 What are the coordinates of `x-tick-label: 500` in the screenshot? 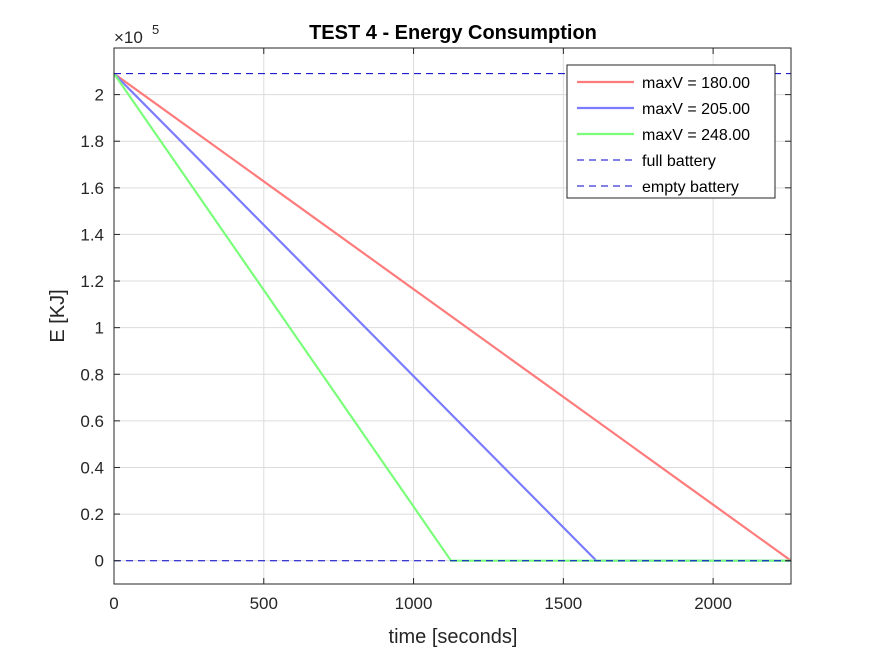 It's located at (264, 603).